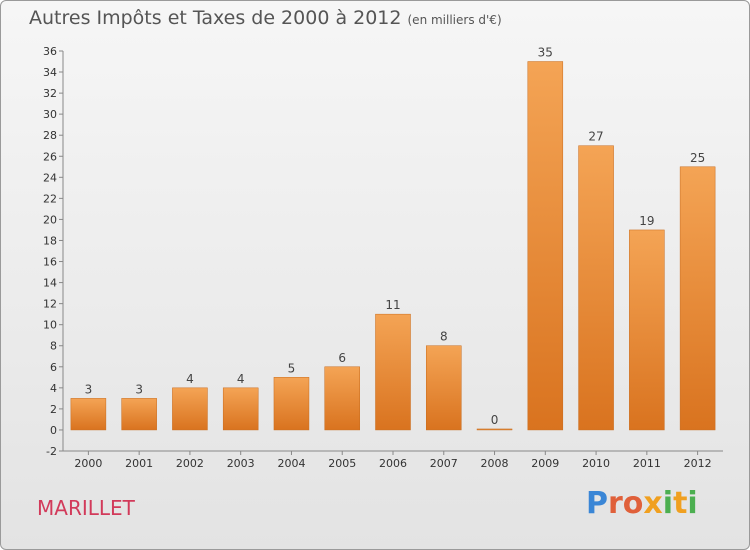 The width and height of the screenshot is (750, 550). Describe the element at coordinates (50, 51) in the screenshot. I see `y-tick-label: 36` at that location.